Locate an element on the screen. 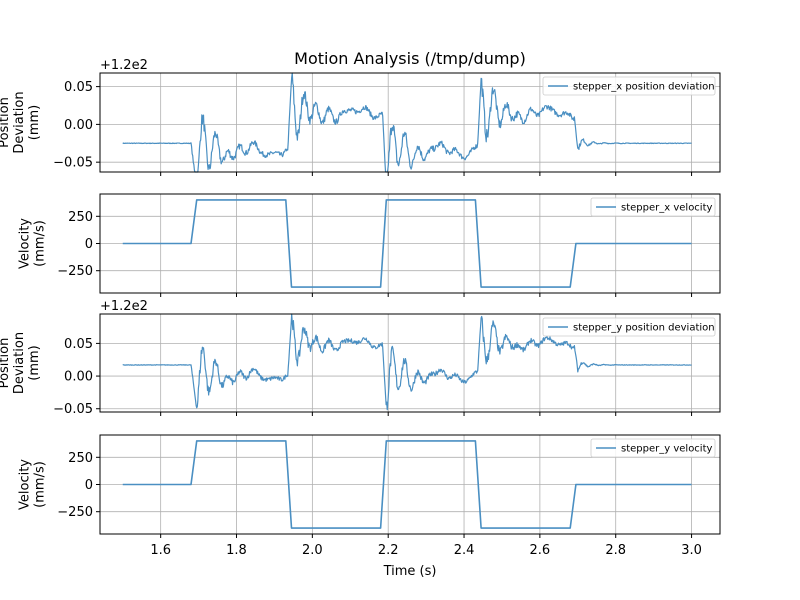 The image size is (800, 600). legend-entry: stepper_y velocity is located at coordinates (667, 449).